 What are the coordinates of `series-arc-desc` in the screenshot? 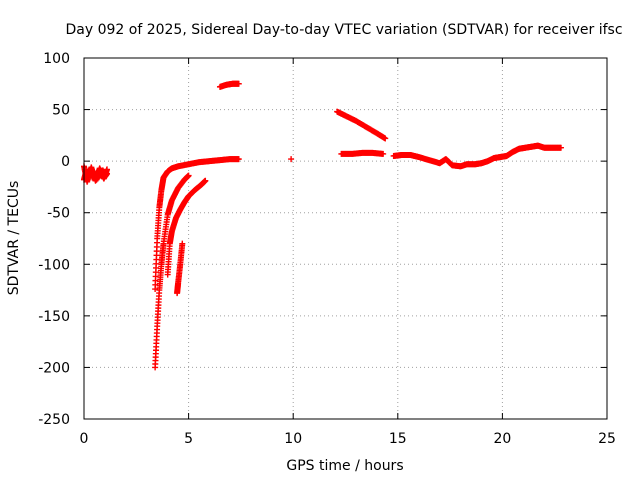 It's located at (361, 125).